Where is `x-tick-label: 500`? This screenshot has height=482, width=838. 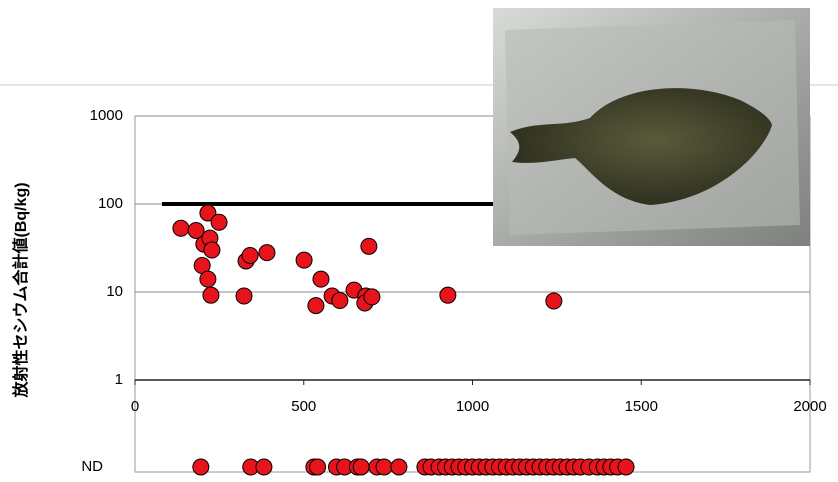 x-tick-label: 500 is located at coordinates (303, 406).